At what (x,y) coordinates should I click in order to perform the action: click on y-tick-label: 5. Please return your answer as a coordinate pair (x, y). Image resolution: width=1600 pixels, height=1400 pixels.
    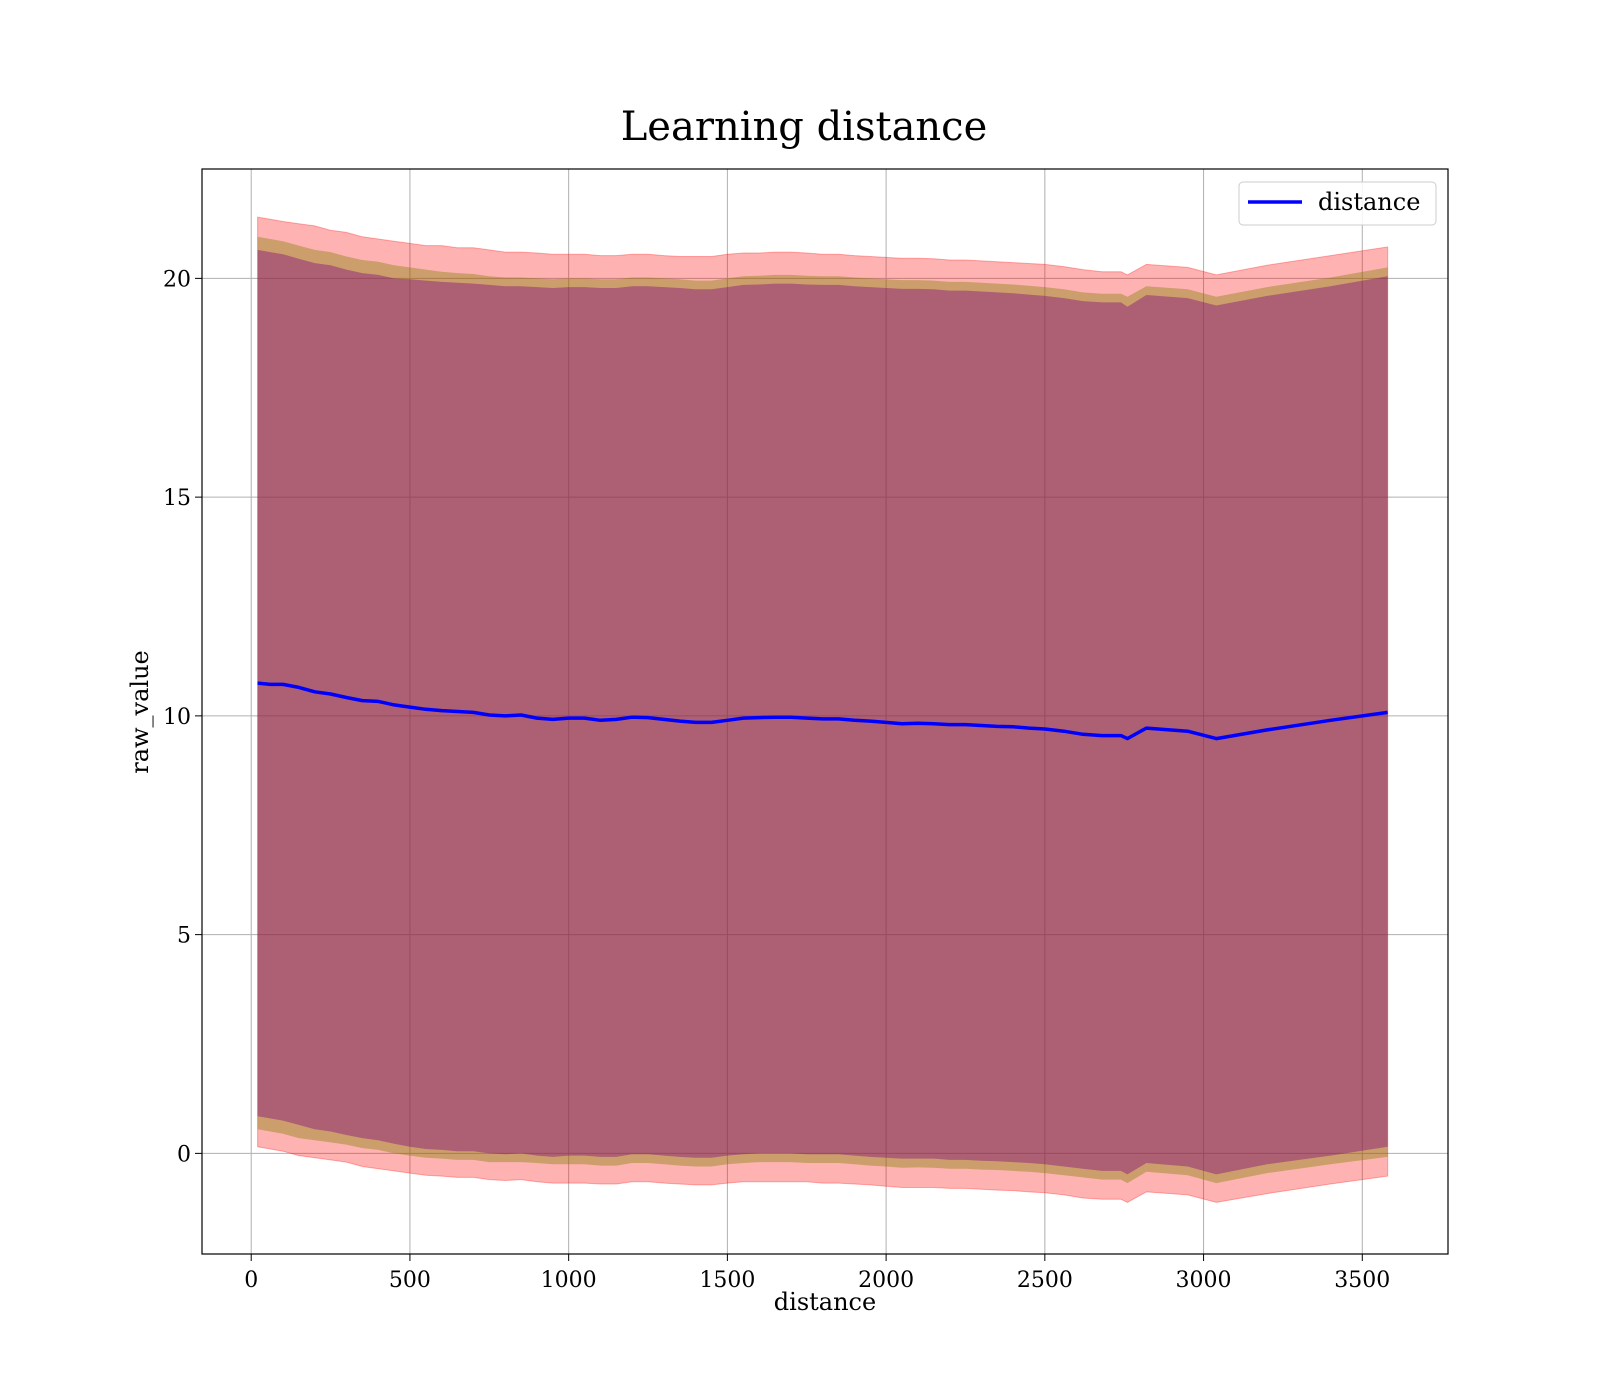
    Looking at the image, I should click on (184, 936).